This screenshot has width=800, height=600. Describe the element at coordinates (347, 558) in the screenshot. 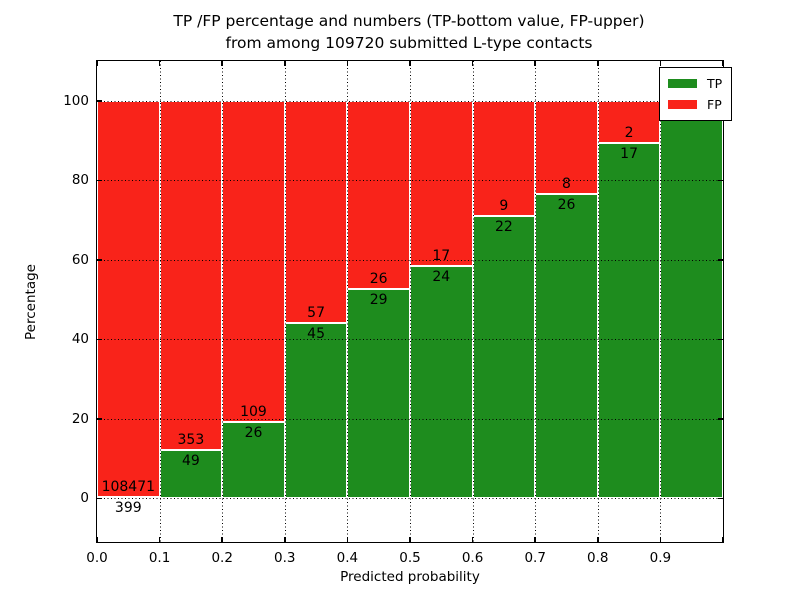

I see `x-tick-label: 0.4` at that location.